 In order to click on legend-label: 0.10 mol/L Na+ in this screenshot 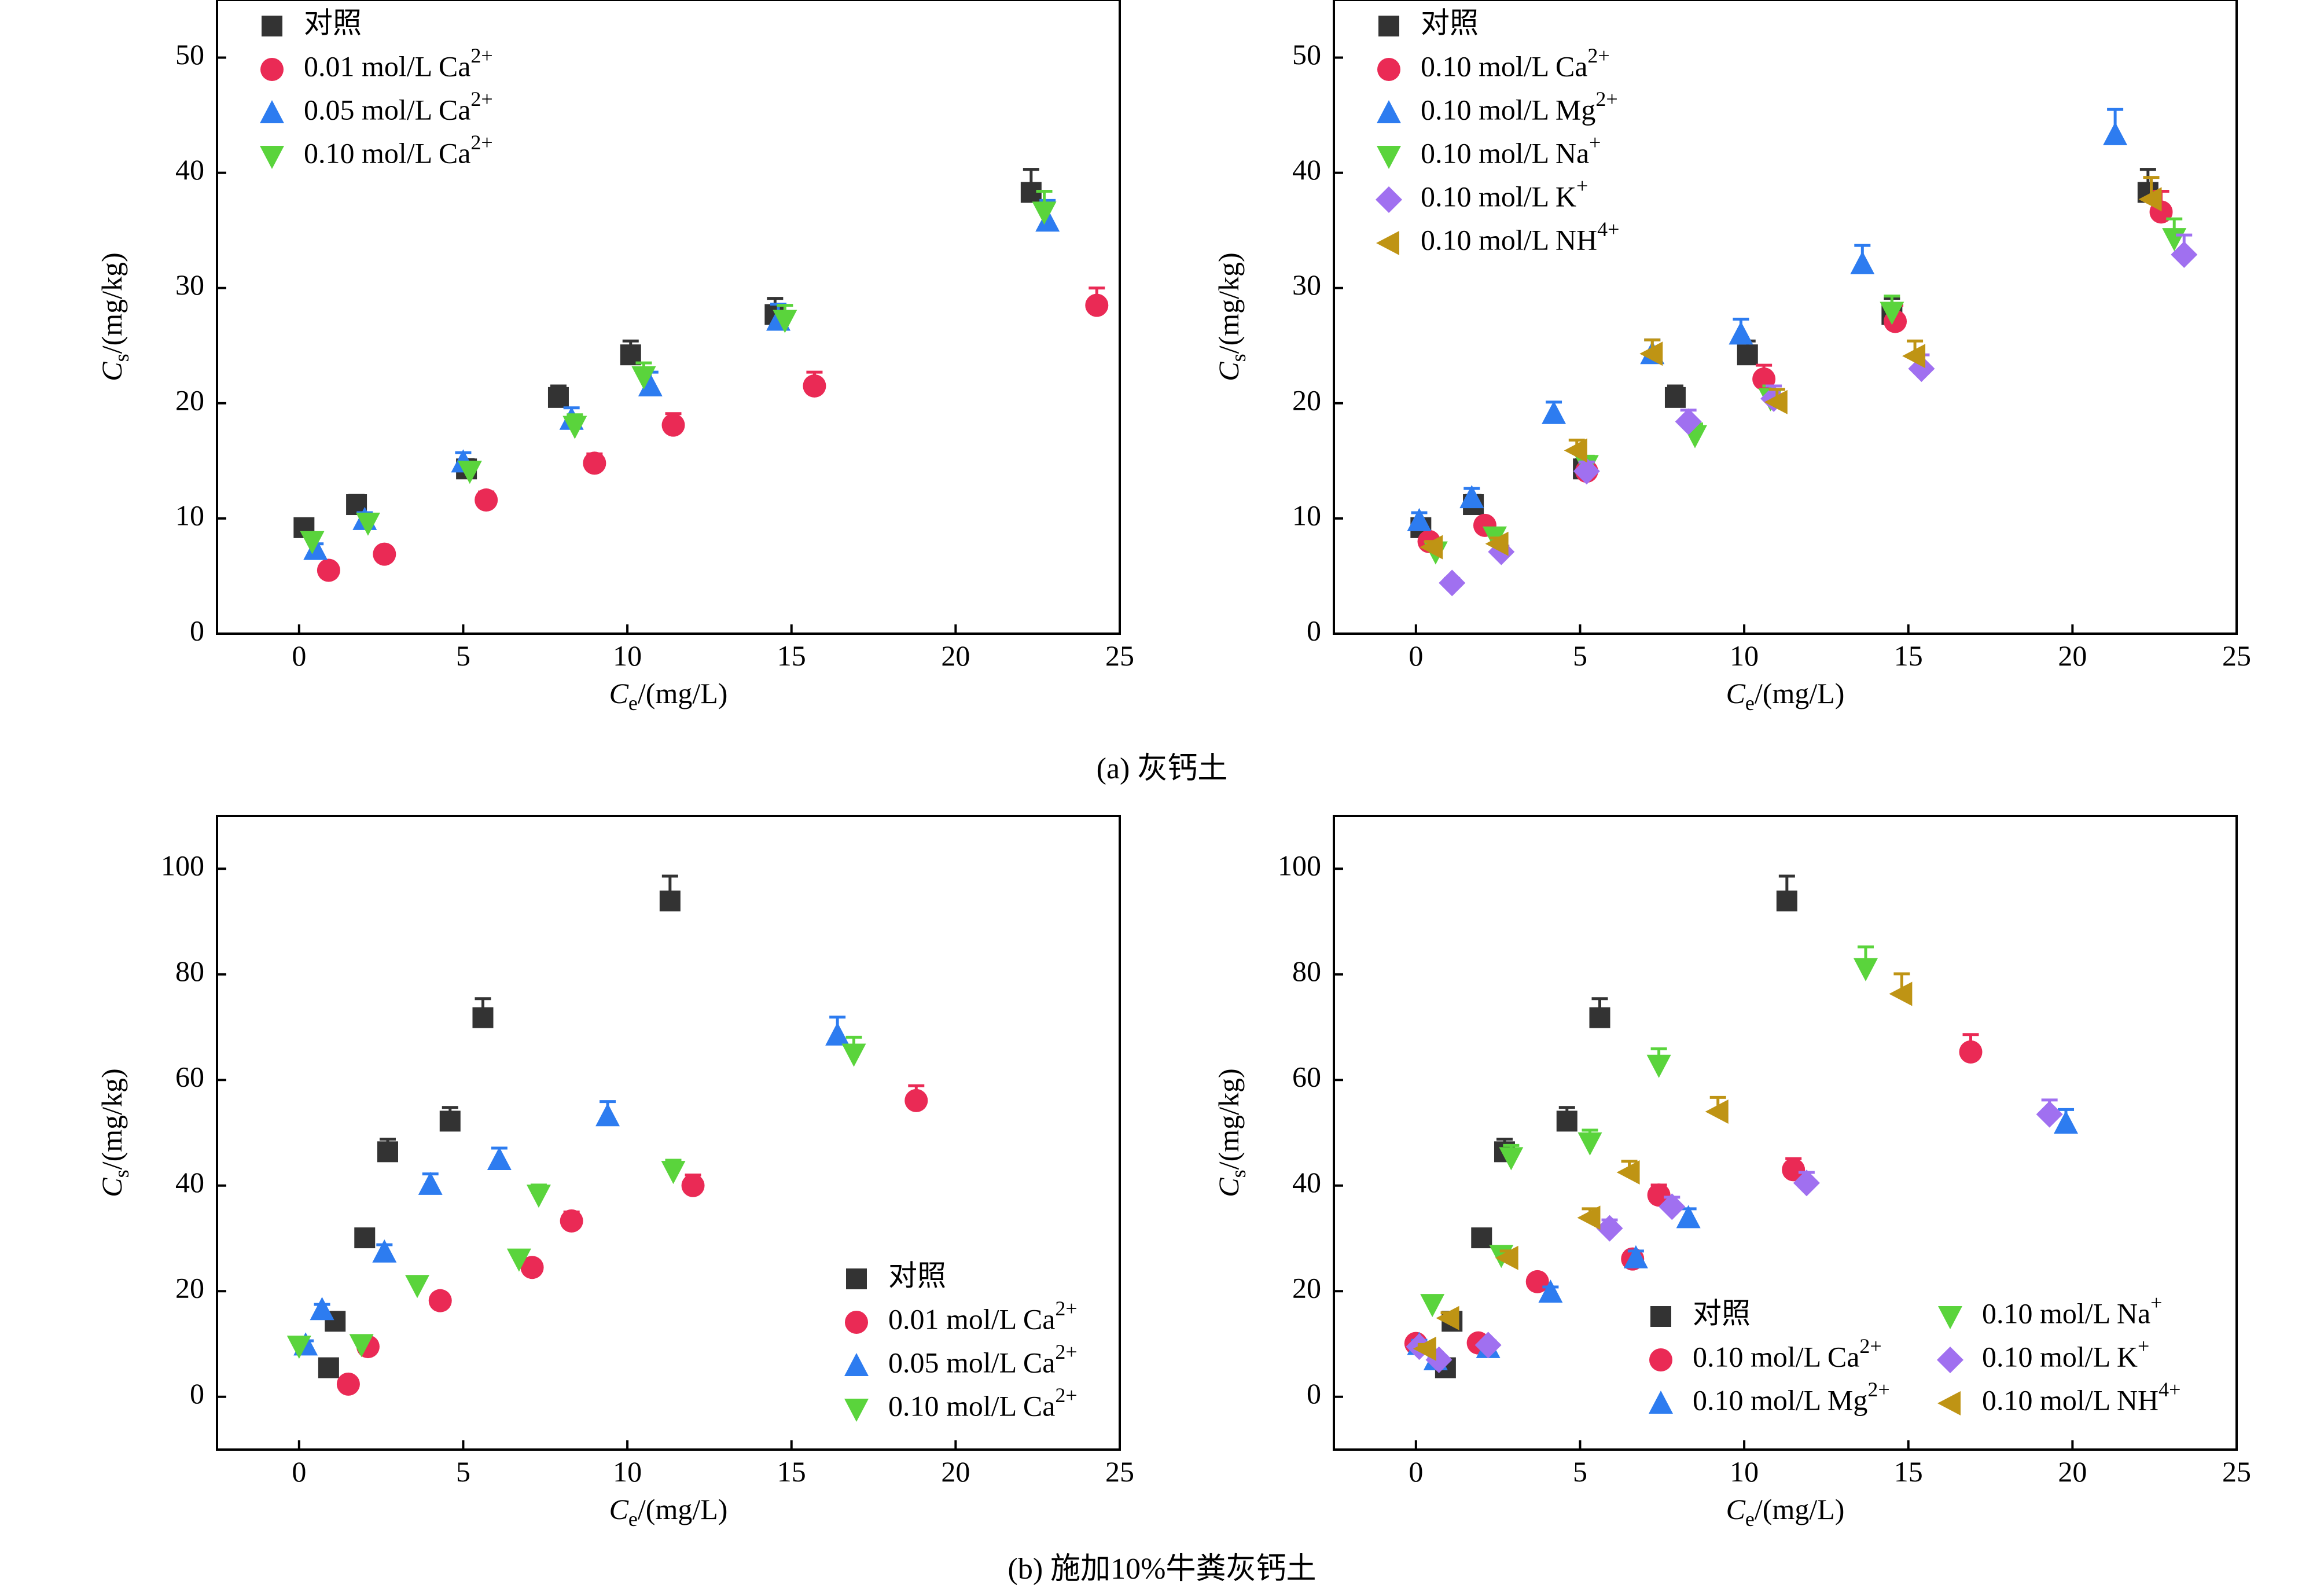, I will do `click(2072, 1310)`.